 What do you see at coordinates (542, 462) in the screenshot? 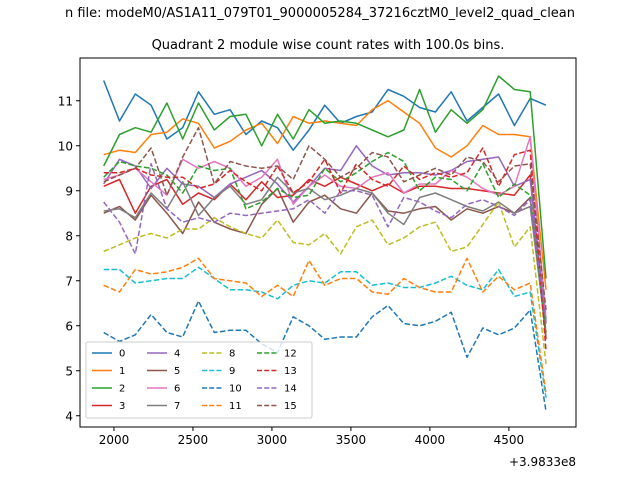
I see `x-offset-label: +3.9833e8` at bounding box center [542, 462].